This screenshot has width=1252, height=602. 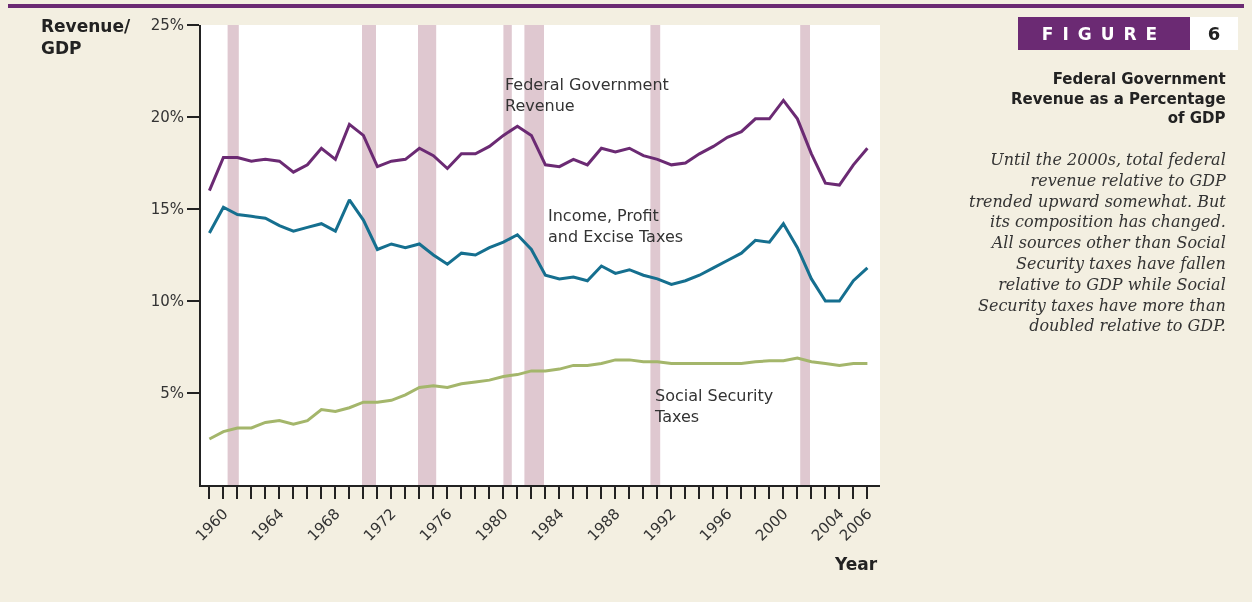 I want to click on y-axis-title: Revenue/ GDP, so click(x=86, y=37).